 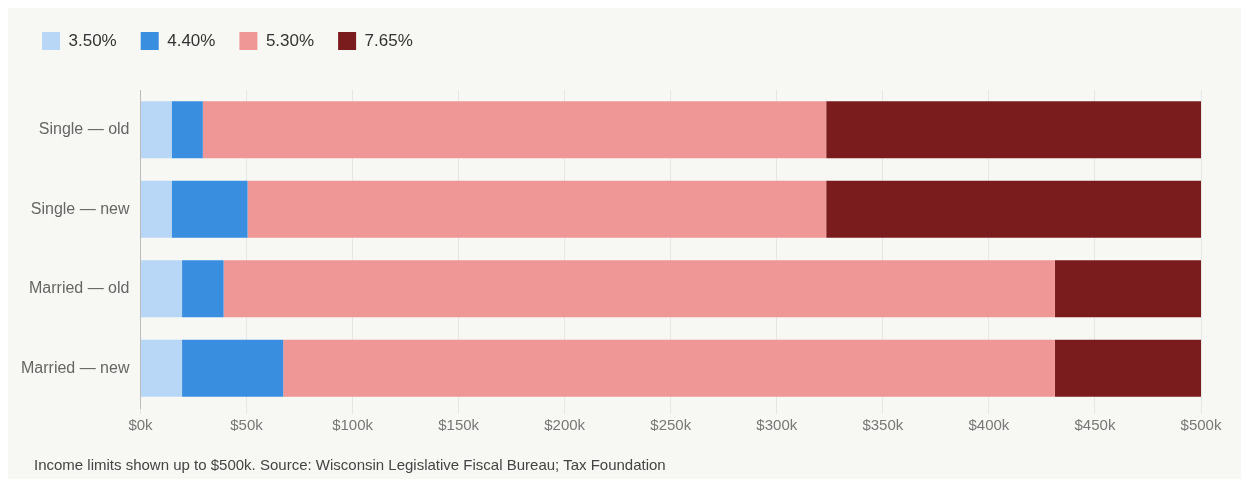 I want to click on legend-label: 4.40%, so click(x=191, y=40).